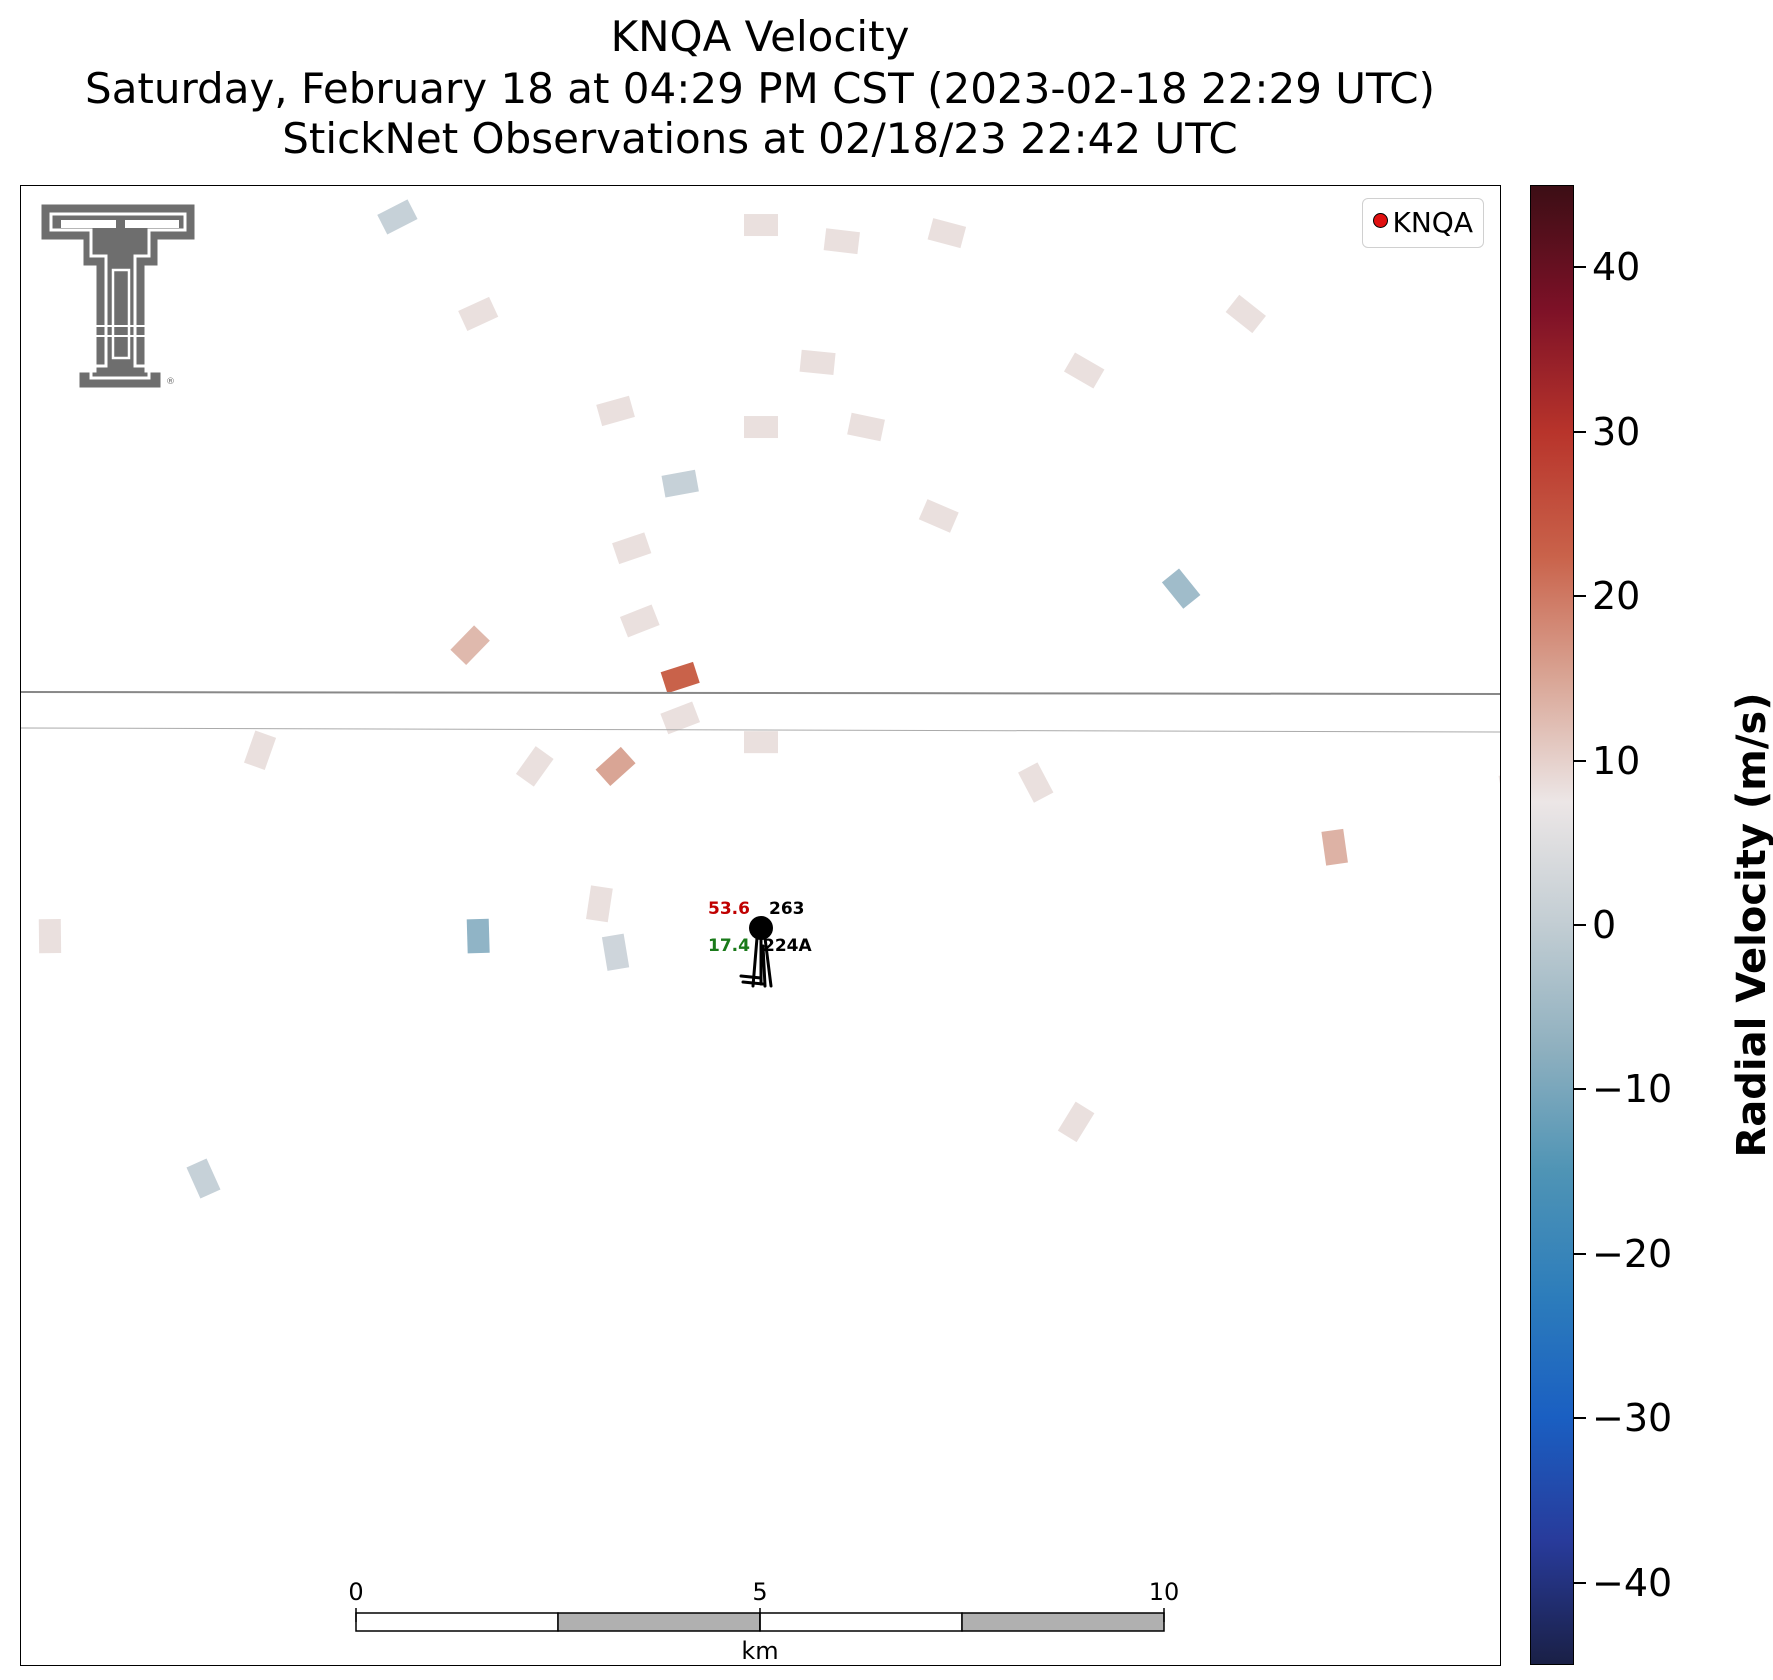 Image resolution: width=1773 pixels, height=1680 pixels. Describe the element at coordinates (1632, 1418) in the screenshot. I see `colorbar-tick-label: −30` at that location.